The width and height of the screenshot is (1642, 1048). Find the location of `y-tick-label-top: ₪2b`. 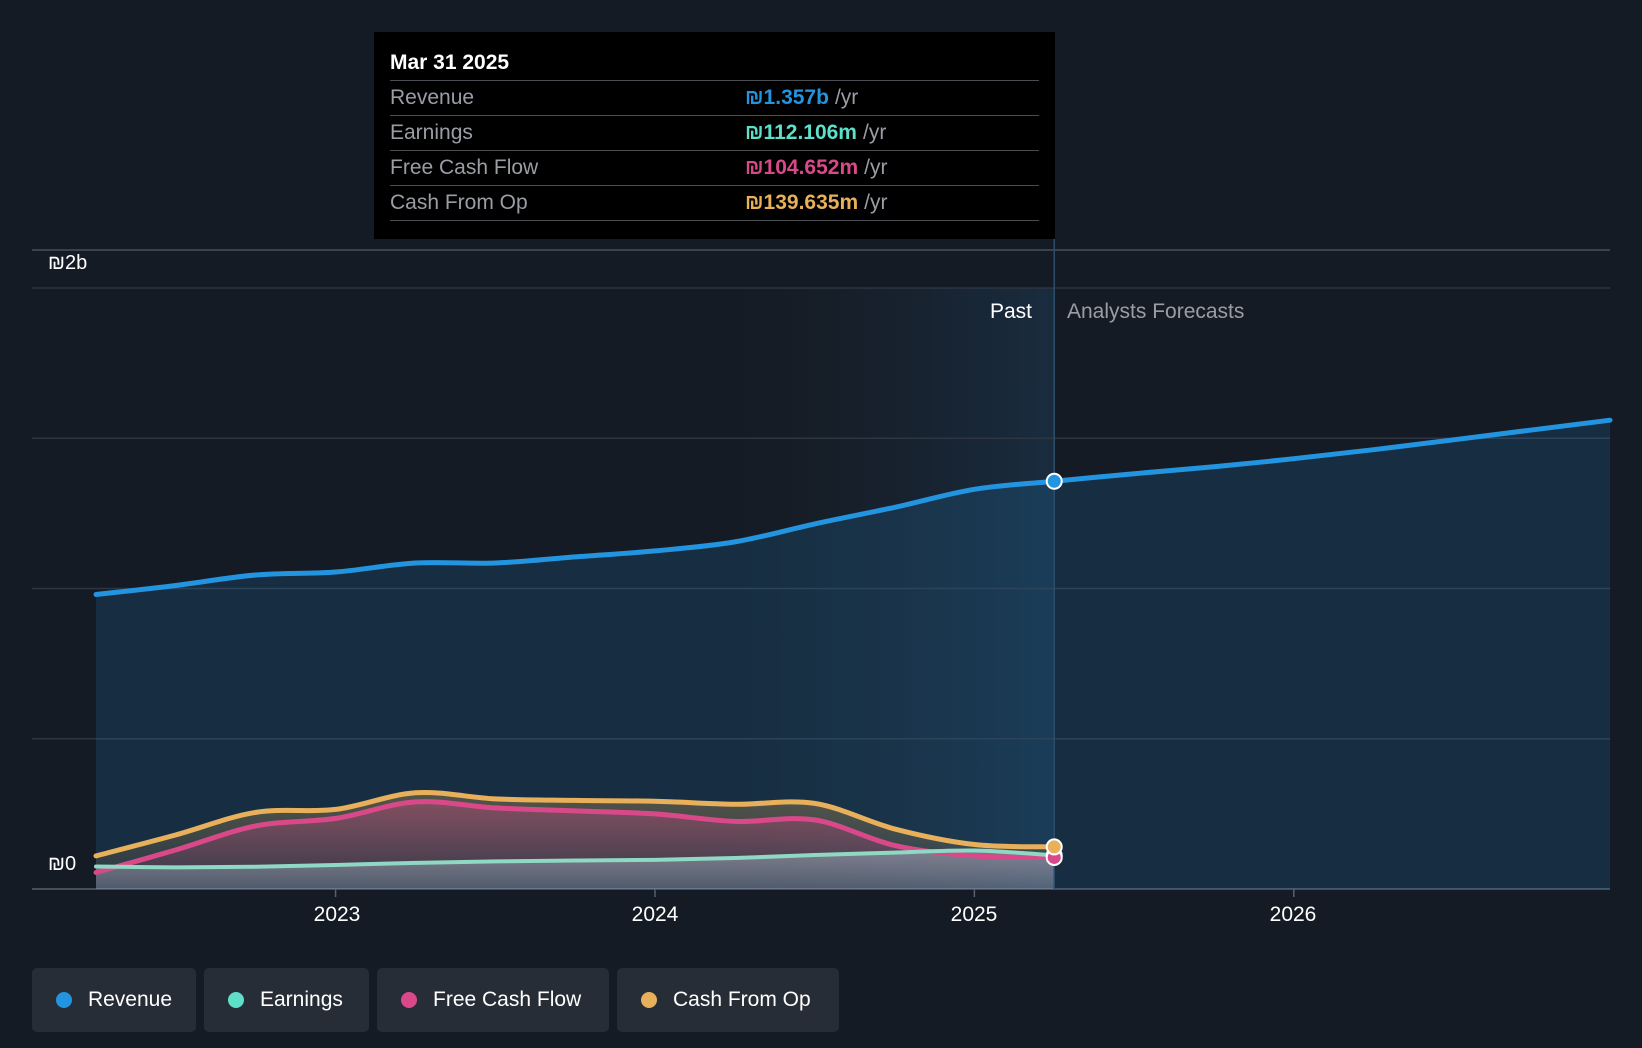

y-tick-label-top: ₪2b is located at coordinates (68, 263).